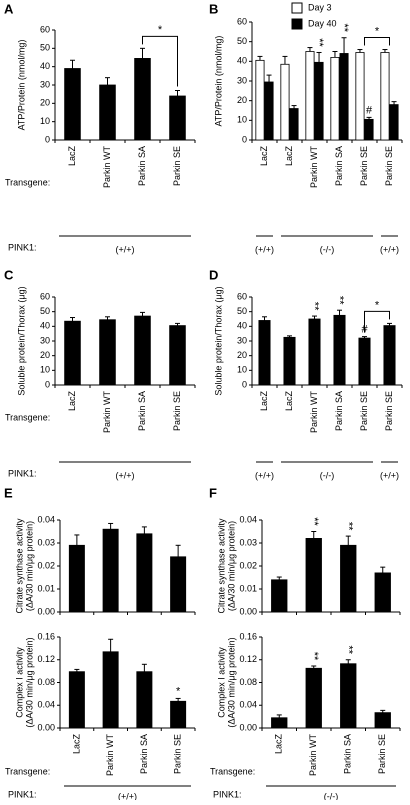 The height and width of the screenshot is (805, 410). I want to click on genotype-label: (-/-), so click(327, 475).